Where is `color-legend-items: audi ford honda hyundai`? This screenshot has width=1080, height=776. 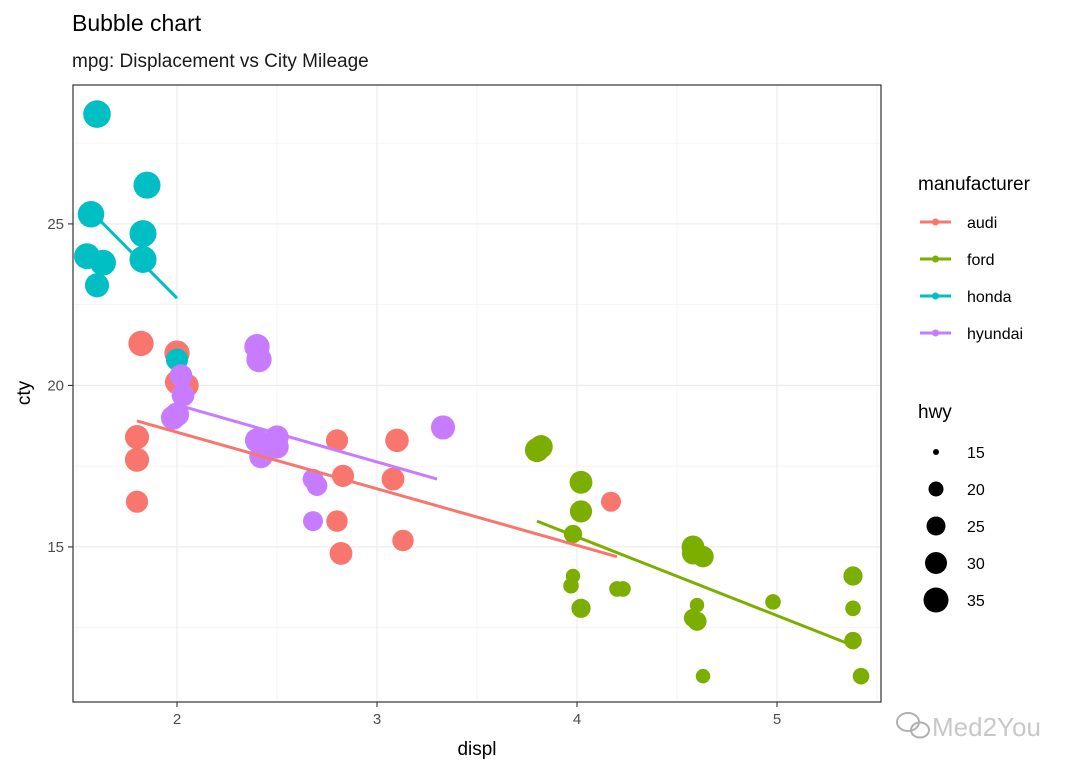
color-legend-items: audi ford honda hyundai is located at coordinates (971, 279).